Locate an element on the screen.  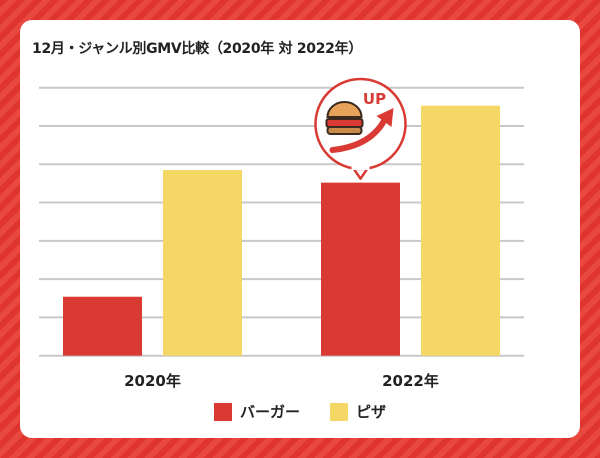
burger-bun-bottom is located at coordinates (344, 130).